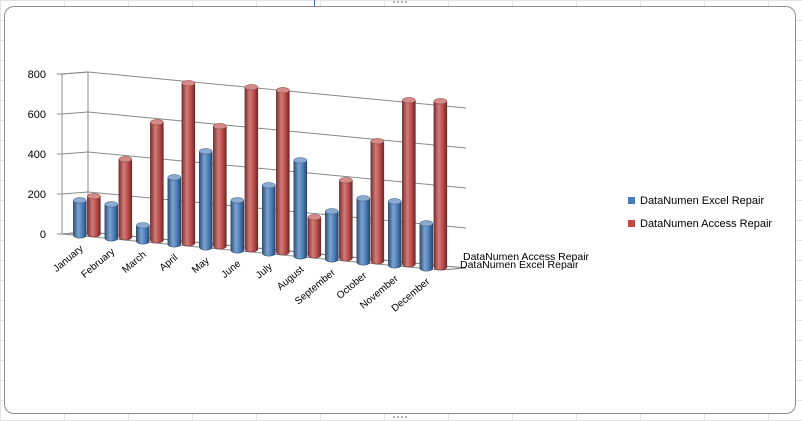 The height and width of the screenshot is (421, 802). I want to click on bar-access-may, so click(220, 186).